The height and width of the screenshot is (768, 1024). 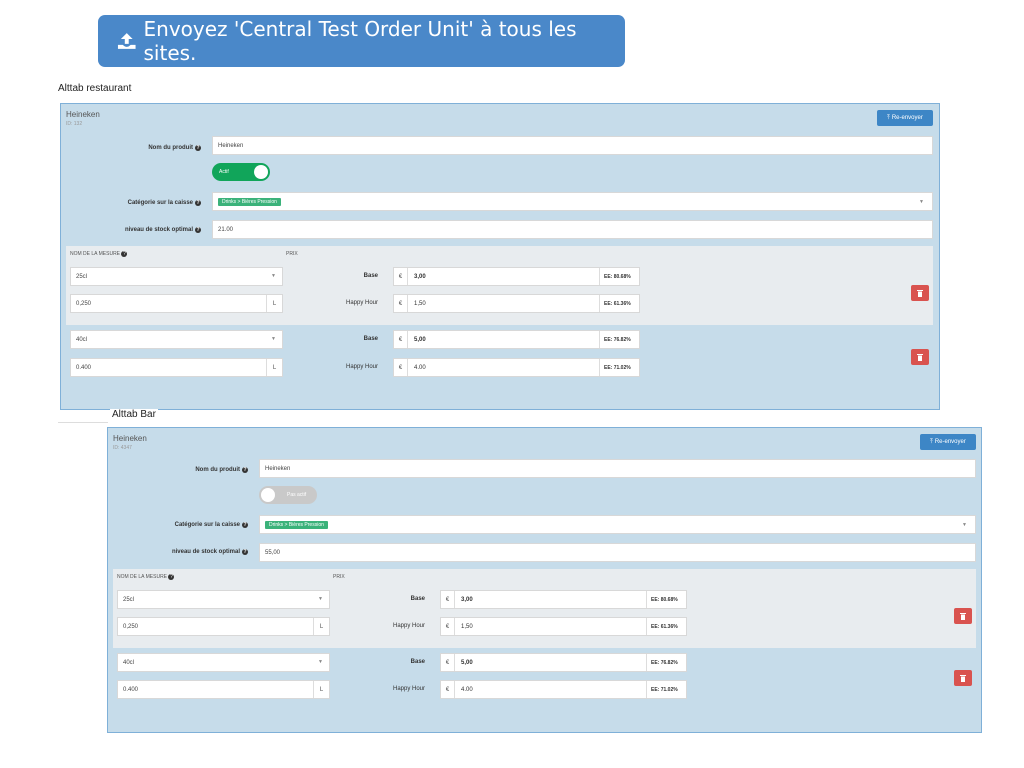 What do you see at coordinates (95, 88) in the screenshot?
I see `site-label: Alttab restaurant` at bounding box center [95, 88].